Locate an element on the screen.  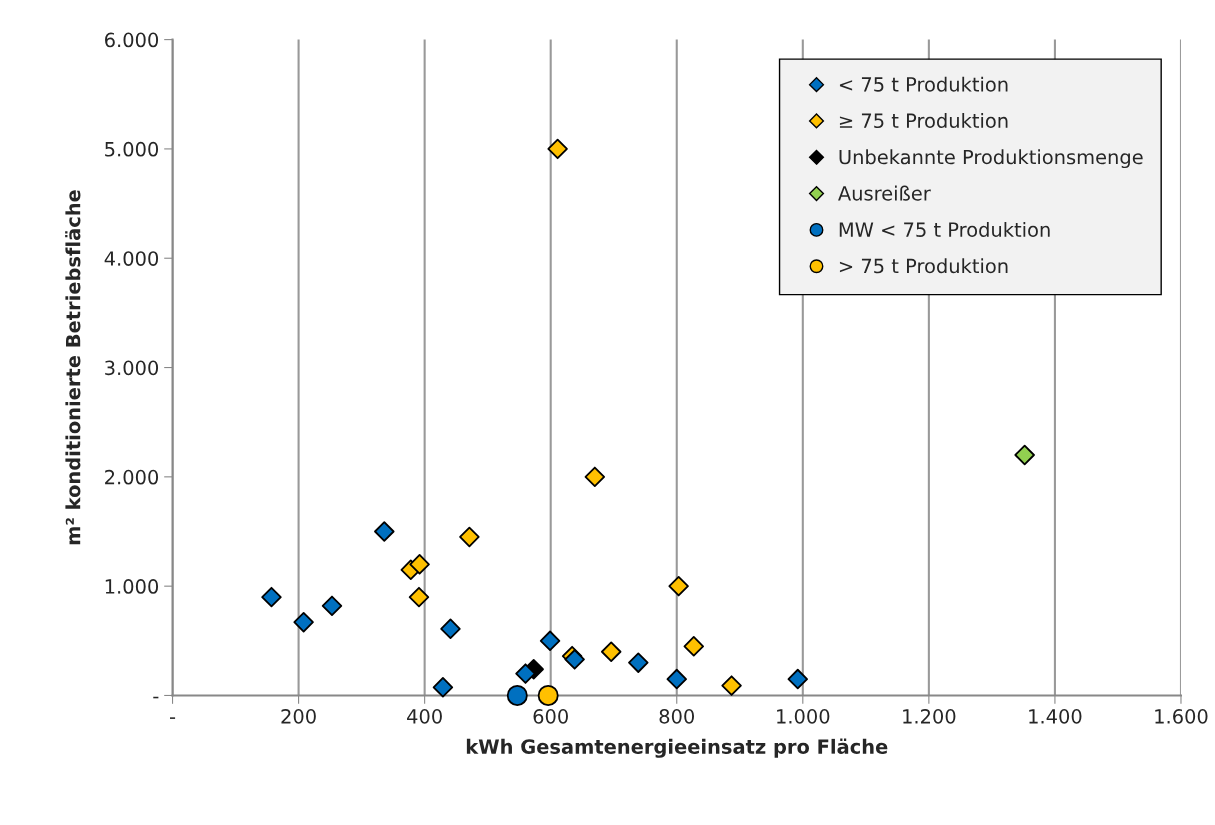
legend-label: Ausreißer is located at coordinates (884, 193).